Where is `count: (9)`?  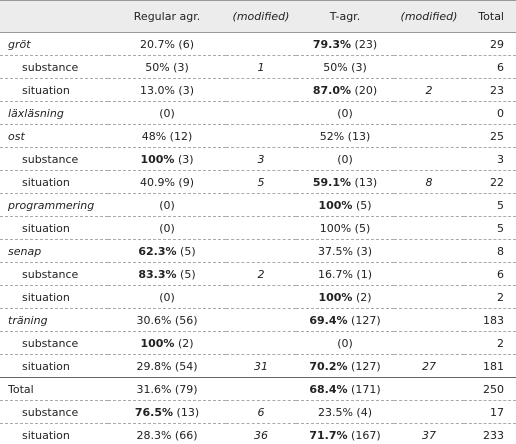 count: (9) is located at coordinates (186, 182).